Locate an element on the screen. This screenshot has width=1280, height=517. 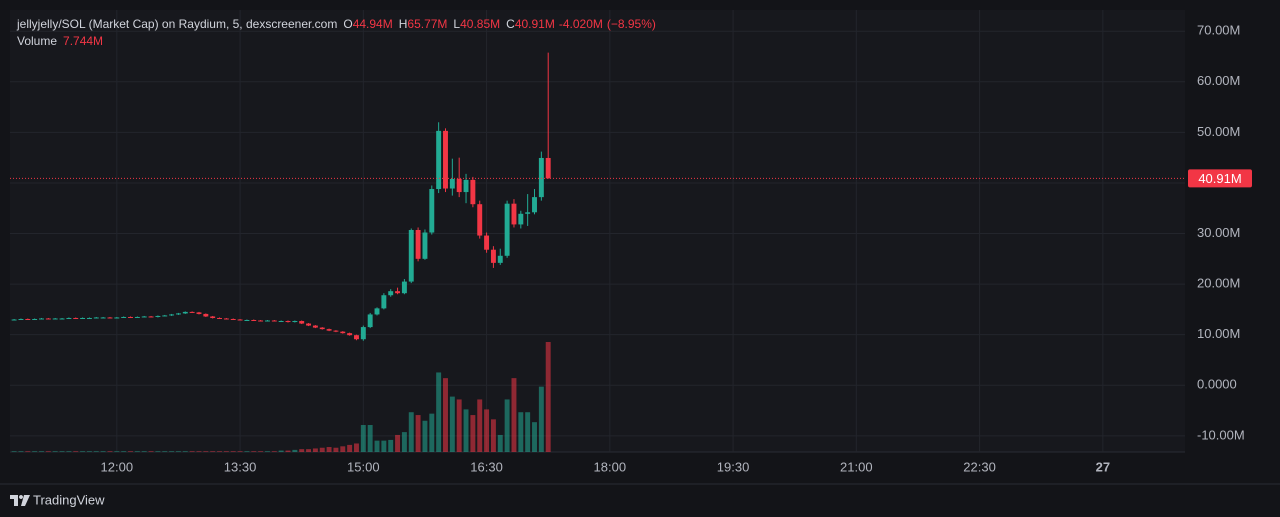
legend-value: 65.77M is located at coordinates (427, 24).